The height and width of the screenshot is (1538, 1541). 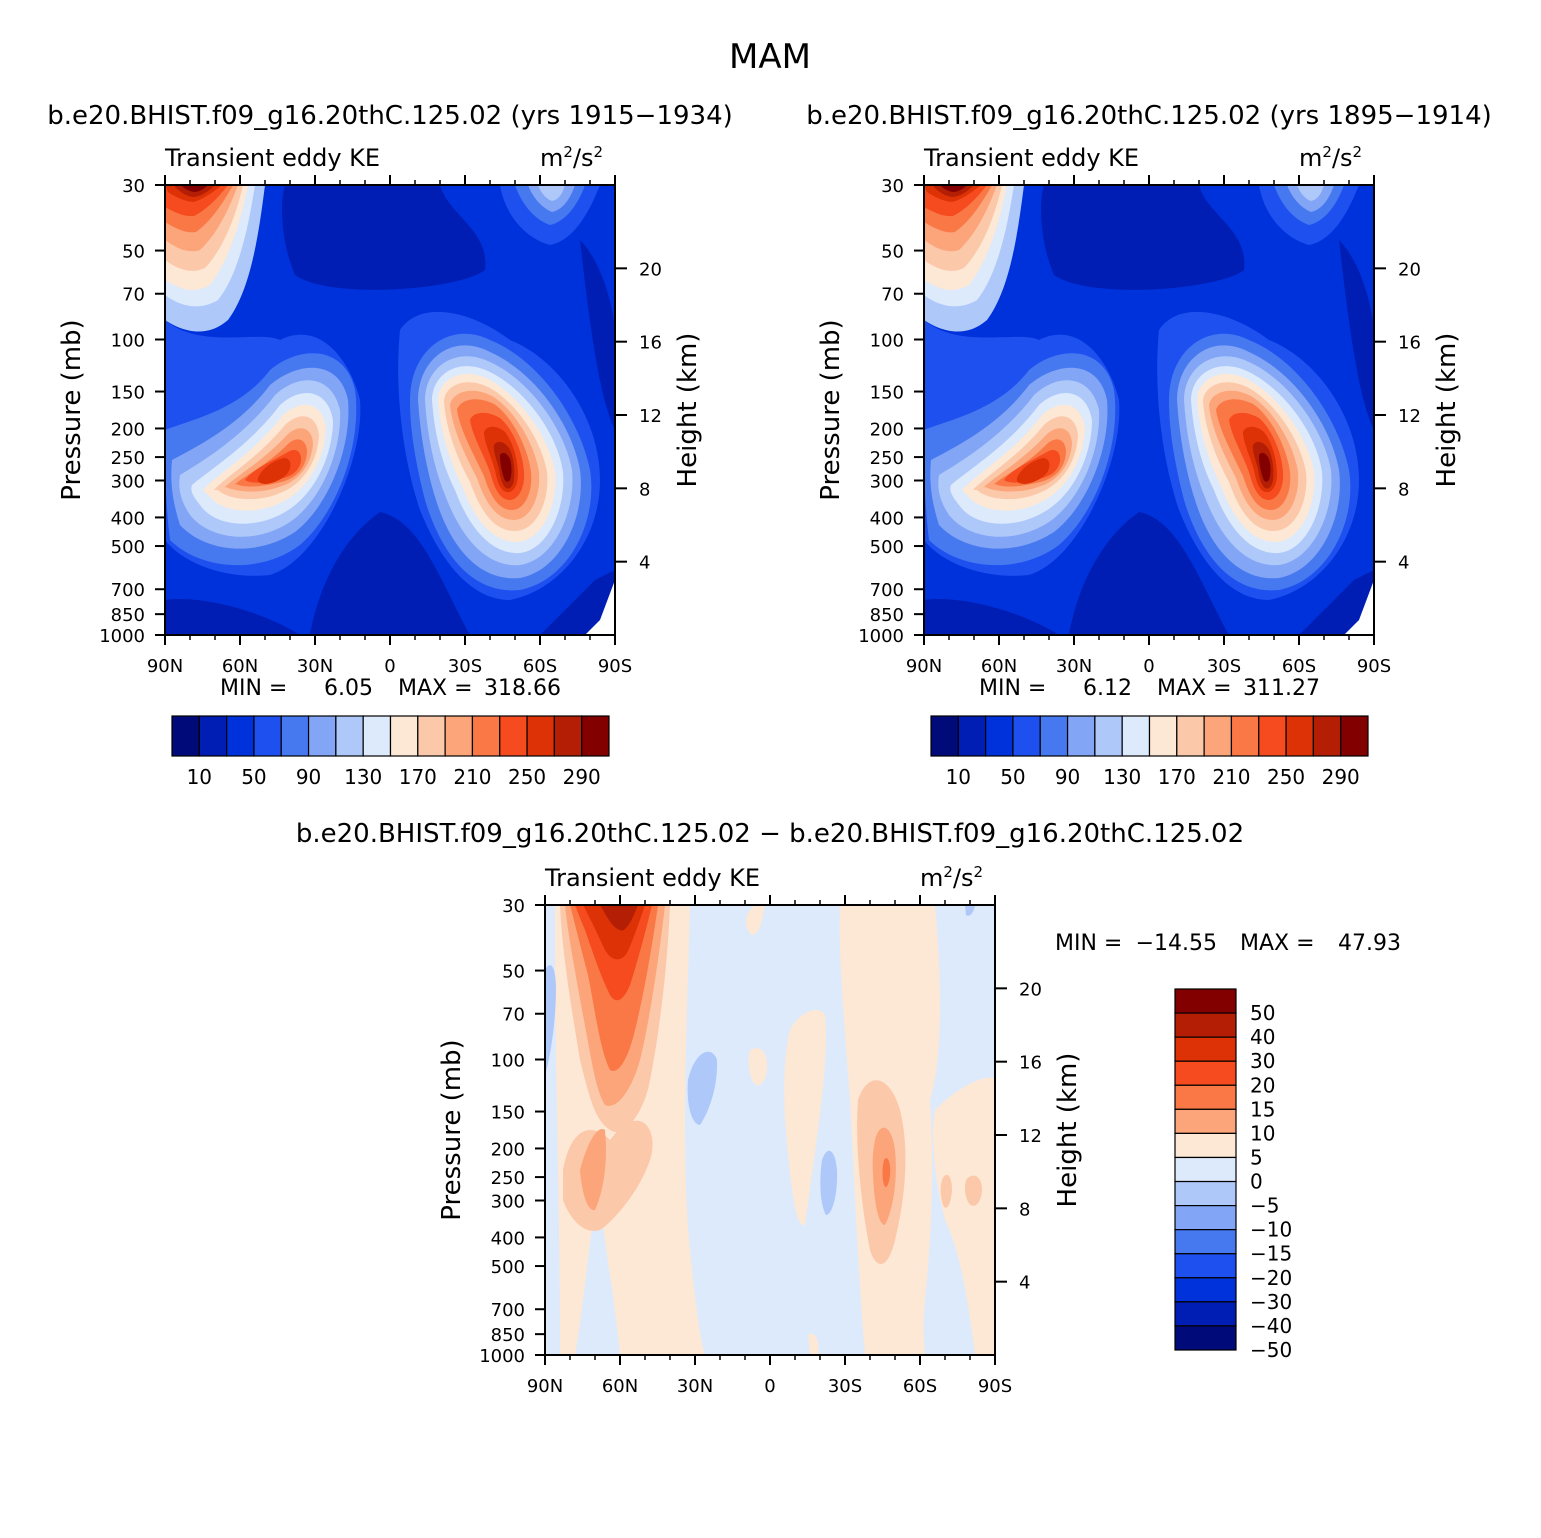 What do you see at coordinates (1231, 777) in the screenshot?
I see `colorbar-label: 210` at bounding box center [1231, 777].